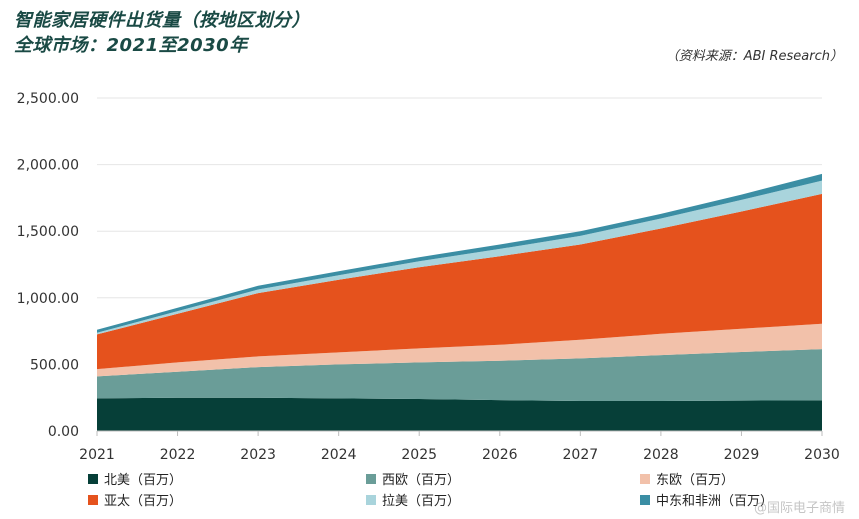 The image size is (859, 519). Describe the element at coordinates (421, 480) in the screenshot. I see `legend-label: 西欧（百万）` at that location.